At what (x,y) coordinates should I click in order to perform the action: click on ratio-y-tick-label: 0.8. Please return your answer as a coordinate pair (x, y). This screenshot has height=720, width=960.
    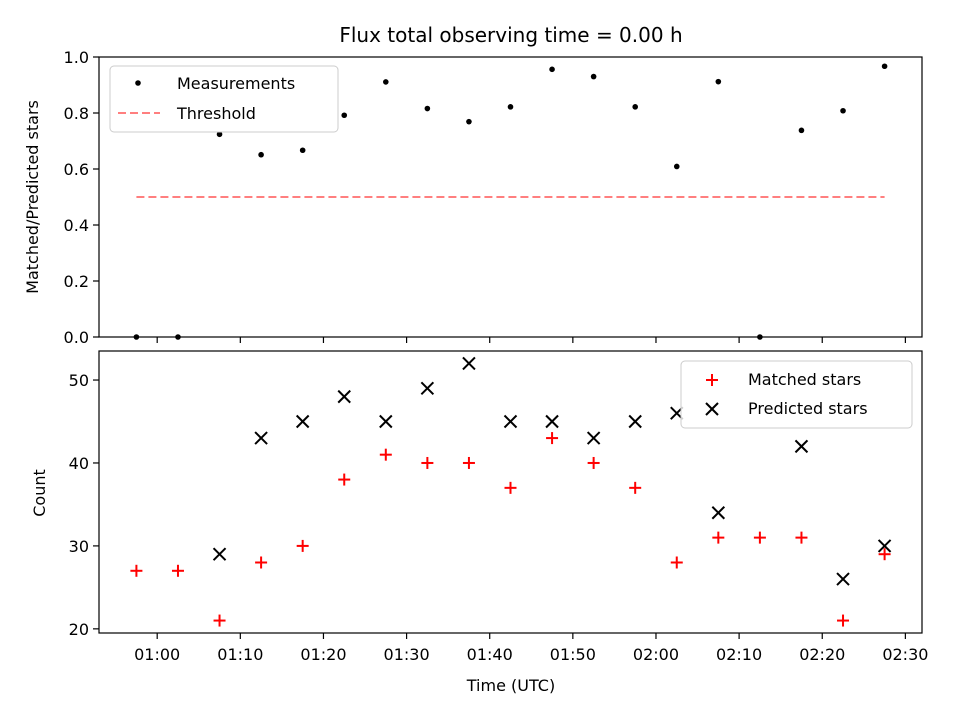
    Looking at the image, I should click on (76, 113).